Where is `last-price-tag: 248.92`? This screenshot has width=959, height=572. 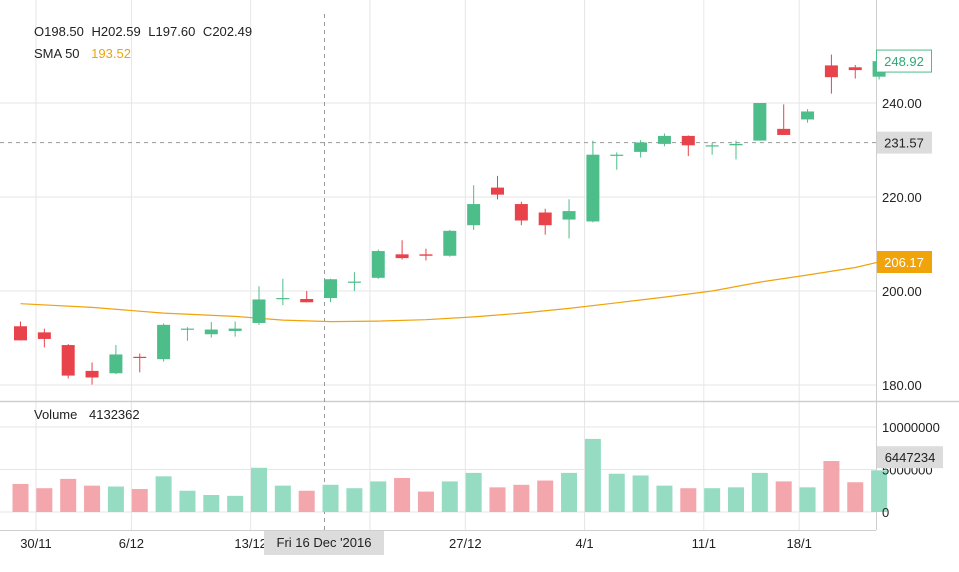
last-price-tag: 248.92 is located at coordinates (904, 61).